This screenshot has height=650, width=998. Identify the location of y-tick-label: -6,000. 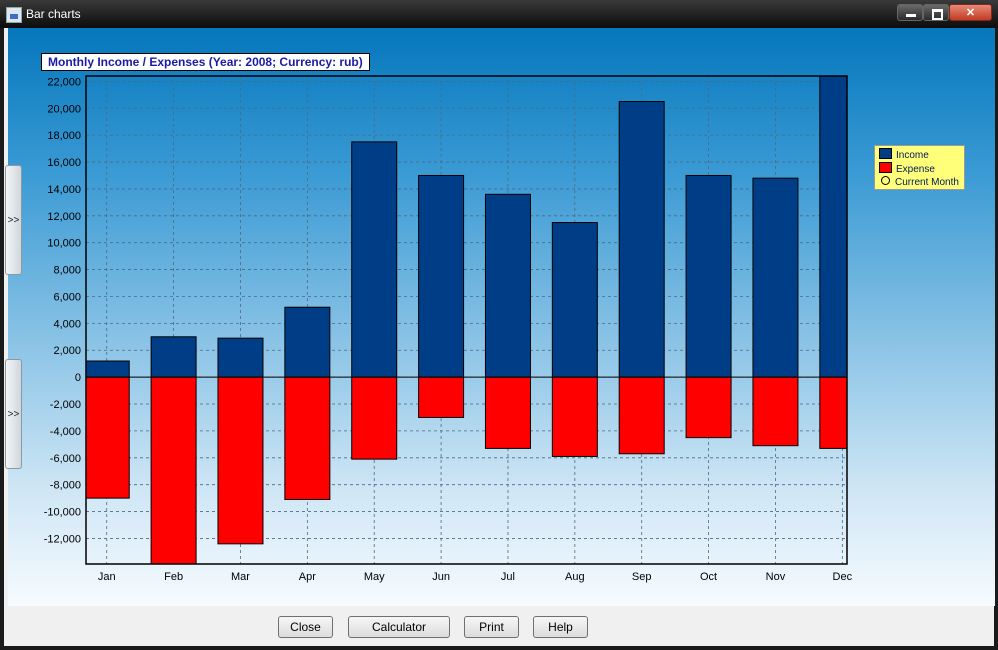
(65, 459).